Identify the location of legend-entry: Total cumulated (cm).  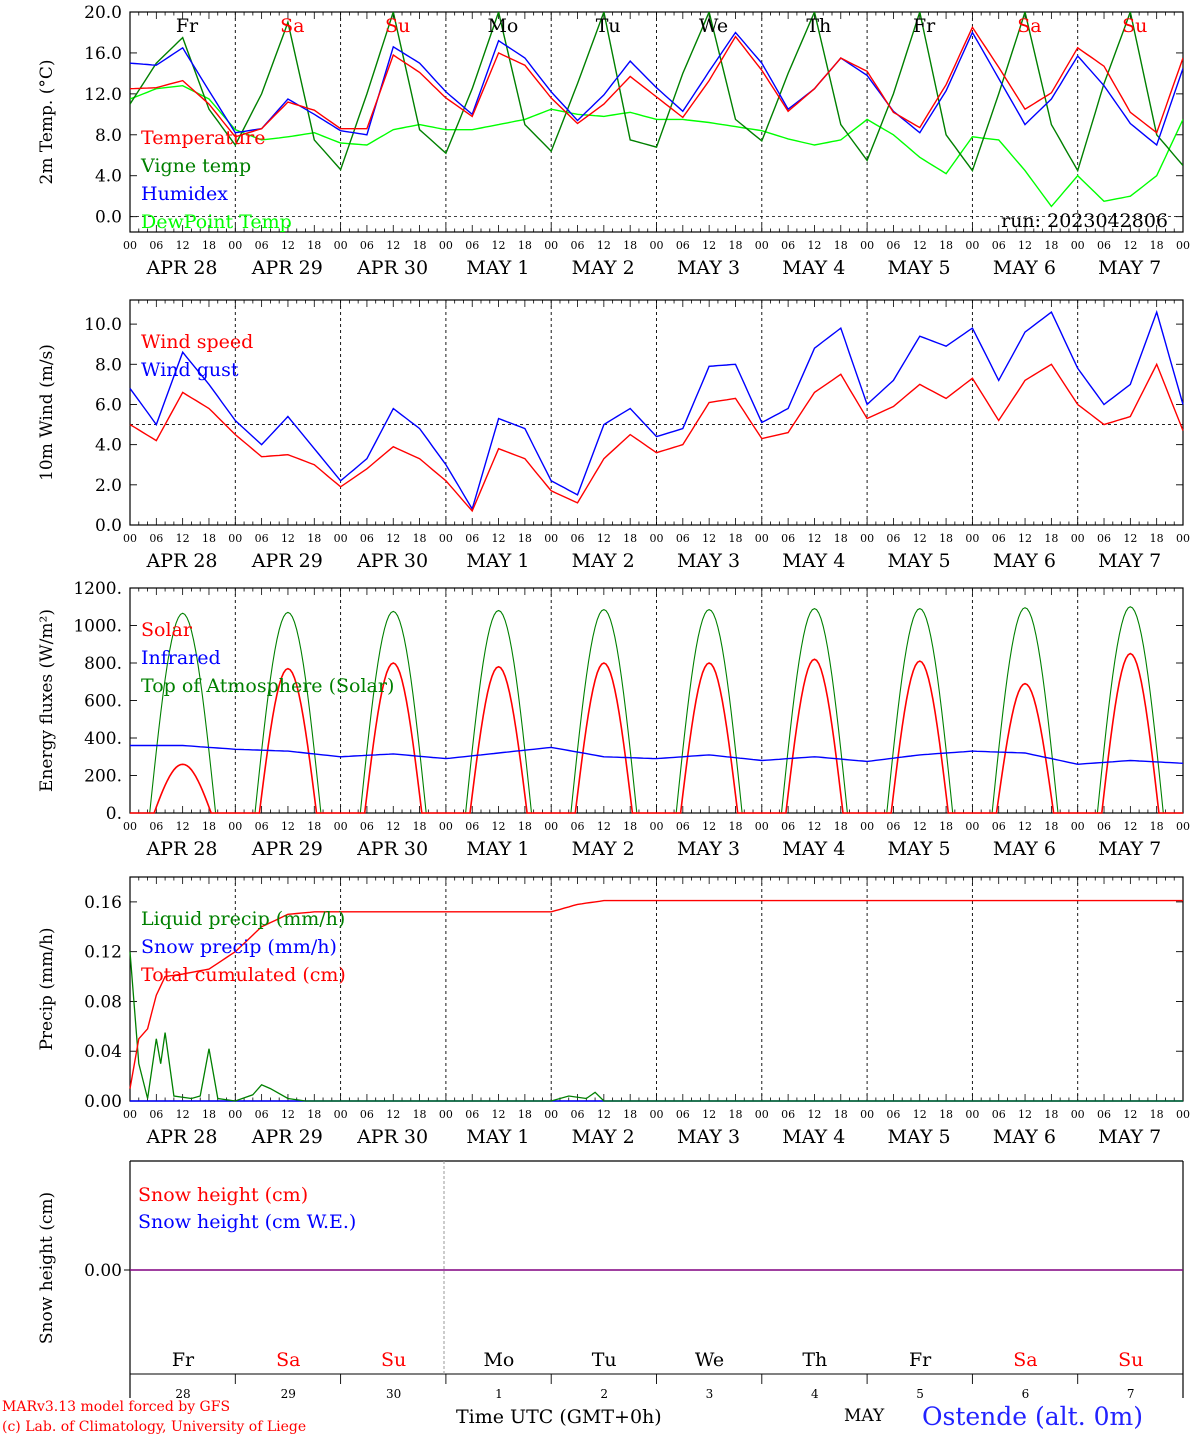
(243, 975).